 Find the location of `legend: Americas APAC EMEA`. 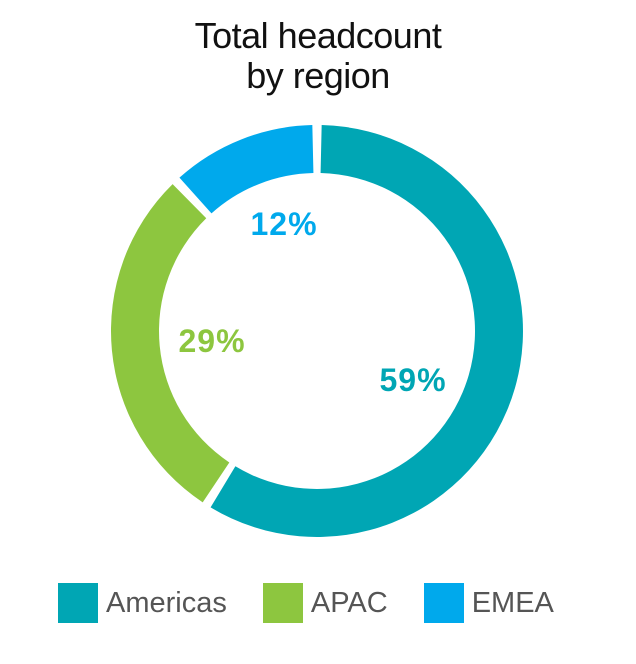

legend: Americas APAC EMEA is located at coordinates (324, 603).